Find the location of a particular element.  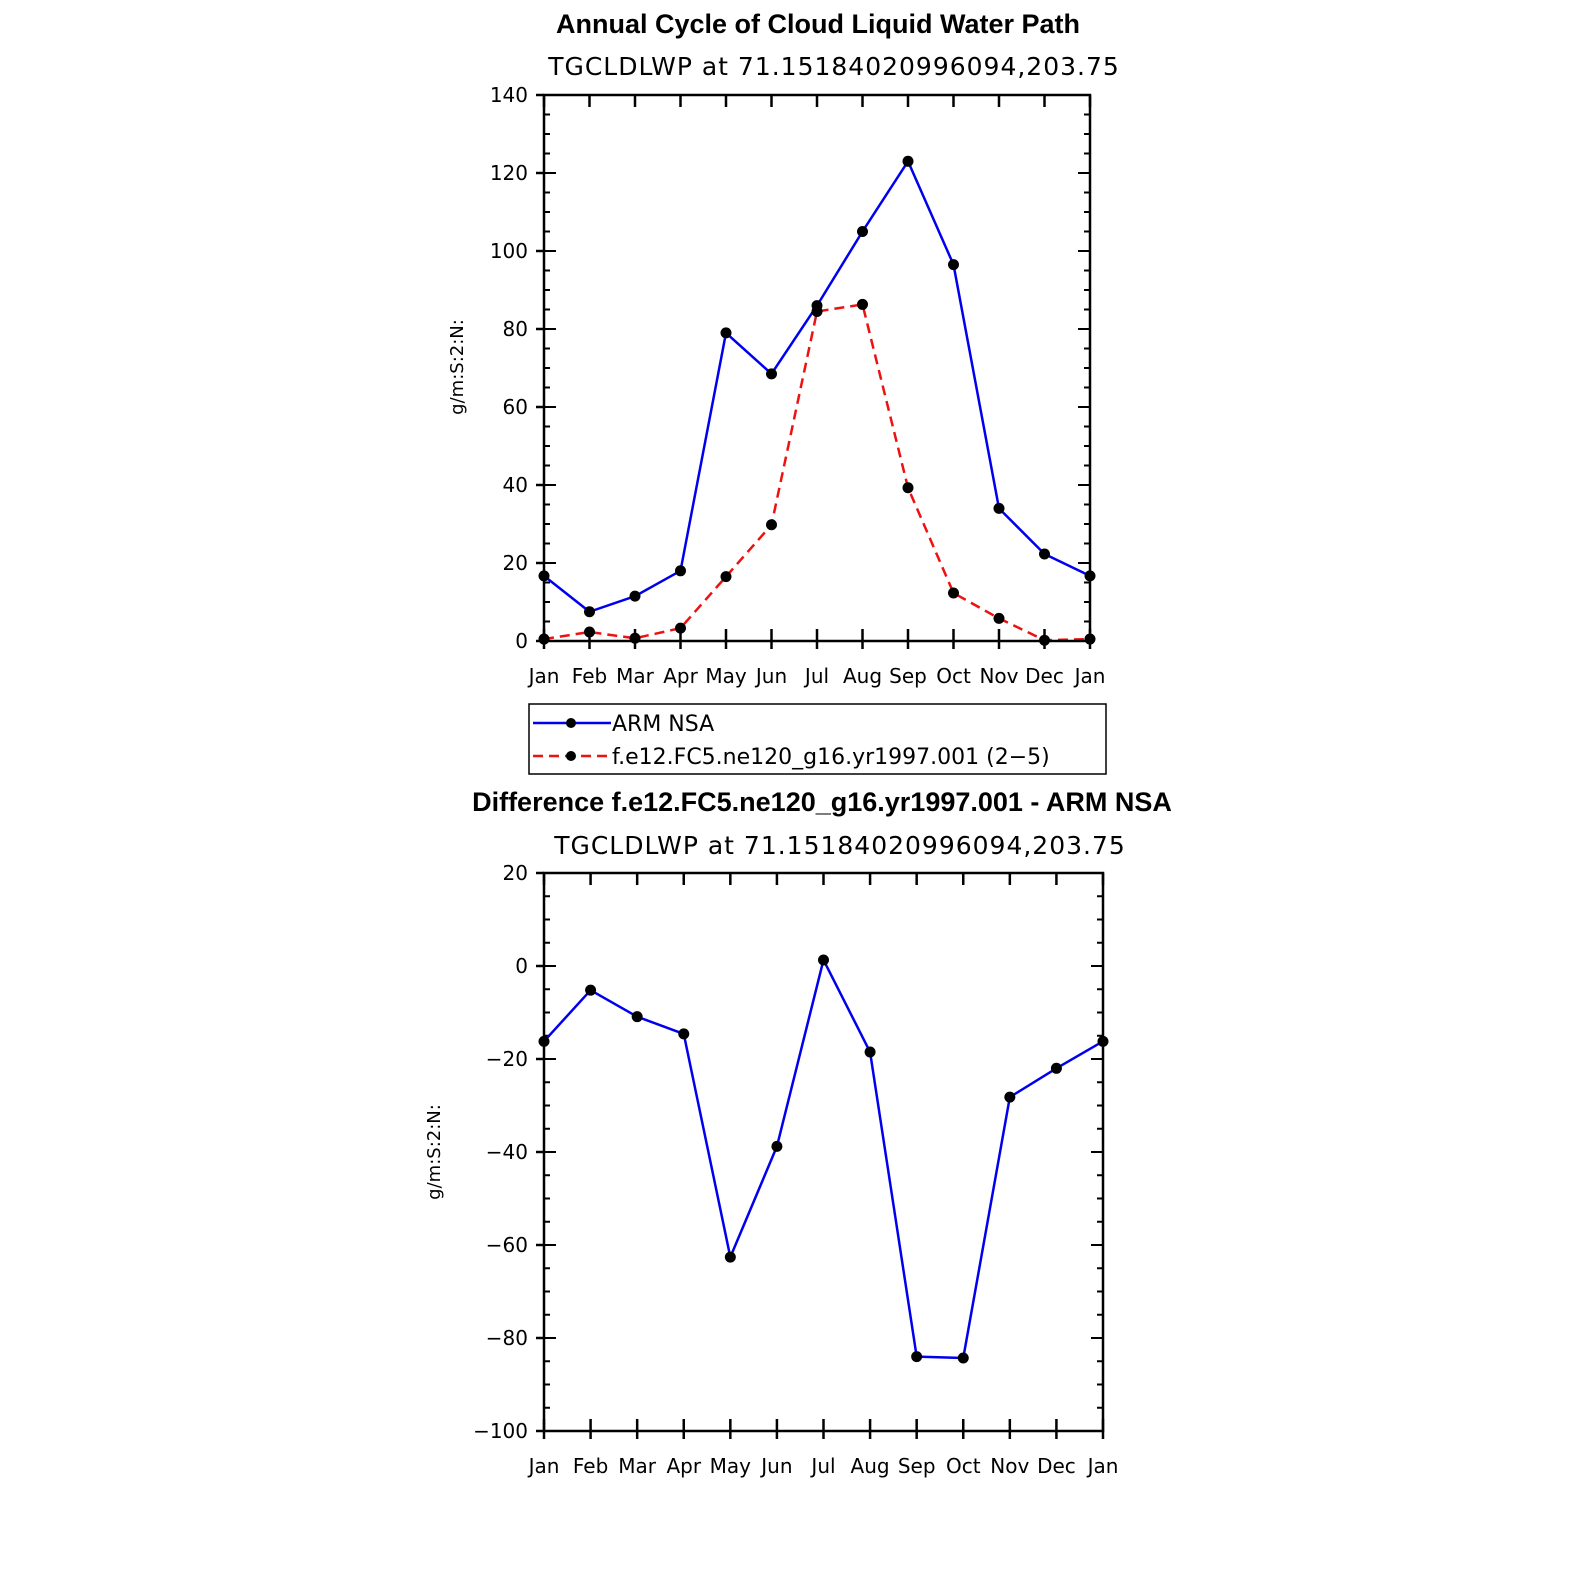

top-x-tick-label: May is located at coordinates (726, 676).